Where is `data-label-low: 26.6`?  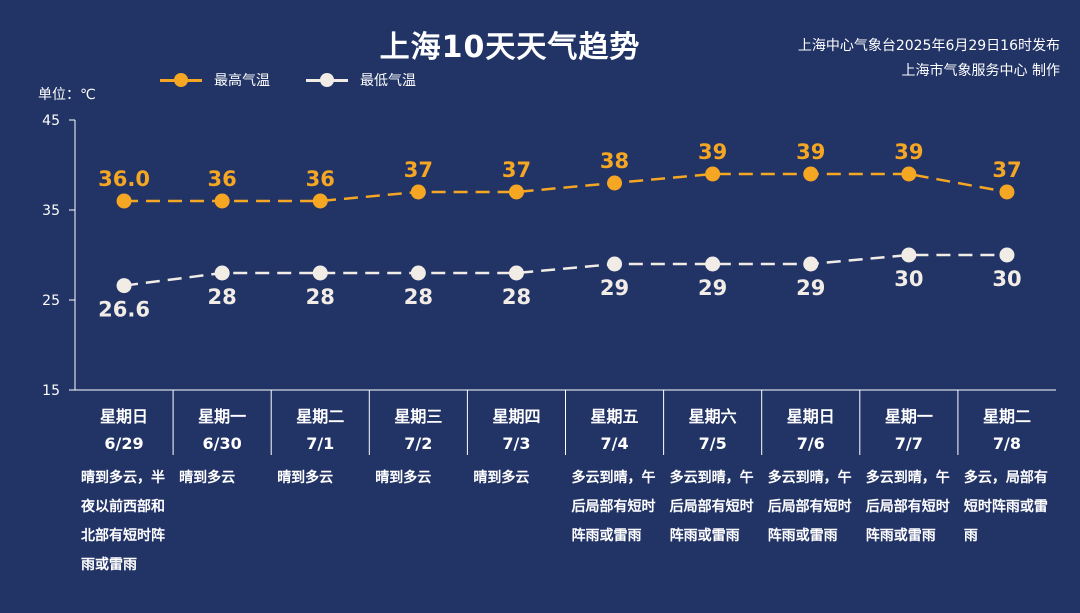
data-label-low: 26.6 is located at coordinates (124, 310).